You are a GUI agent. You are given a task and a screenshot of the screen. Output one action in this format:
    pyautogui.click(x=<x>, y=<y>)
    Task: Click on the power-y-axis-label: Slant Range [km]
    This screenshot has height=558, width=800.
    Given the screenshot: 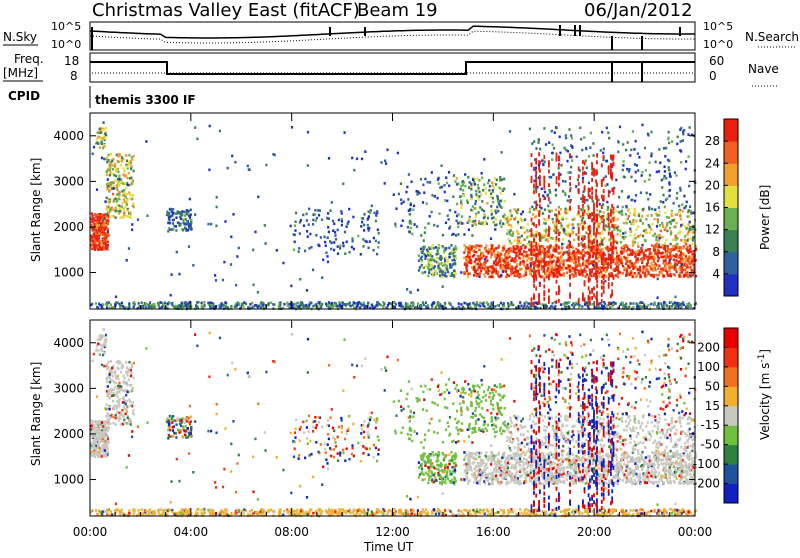 What is the action you would take?
    pyautogui.click(x=36, y=210)
    